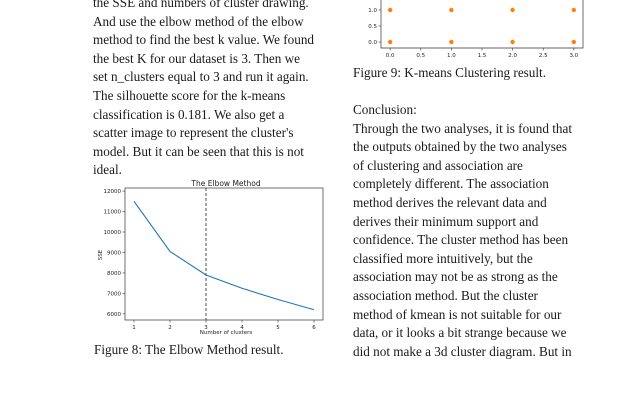  I want to click on x-tick: 2, so click(170, 325).